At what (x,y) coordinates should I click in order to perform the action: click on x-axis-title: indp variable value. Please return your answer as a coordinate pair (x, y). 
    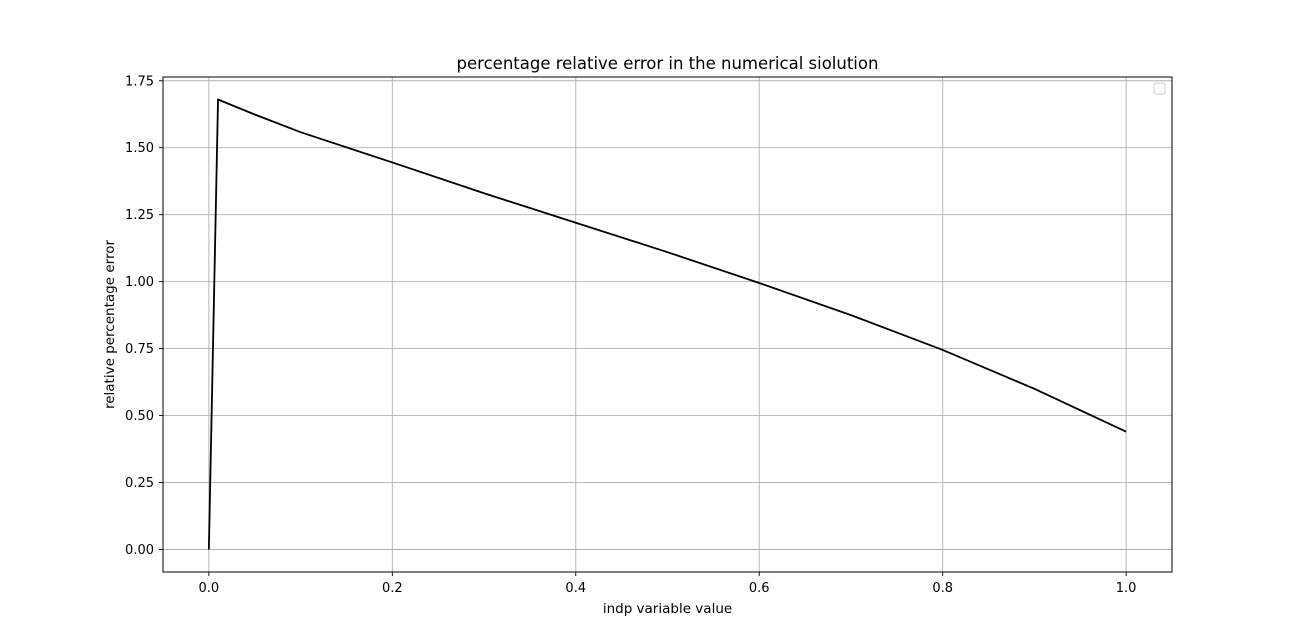
    Looking at the image, I should click on (667, 609).